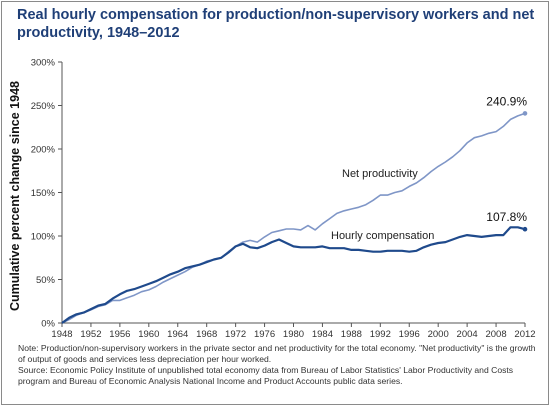 This screenshot has height=408, width=552. What do you see at coordinates (148, 334) in the screenshot?
I see `x-tick-label: 1960` at bounding box center [148, 334].